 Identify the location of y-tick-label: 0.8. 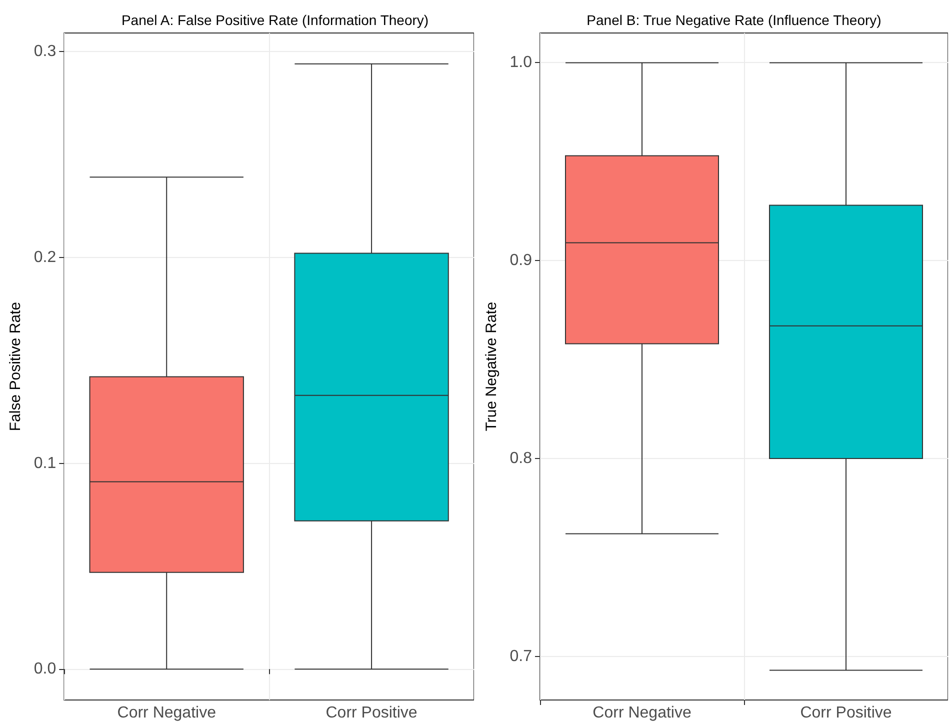
(521, 459).